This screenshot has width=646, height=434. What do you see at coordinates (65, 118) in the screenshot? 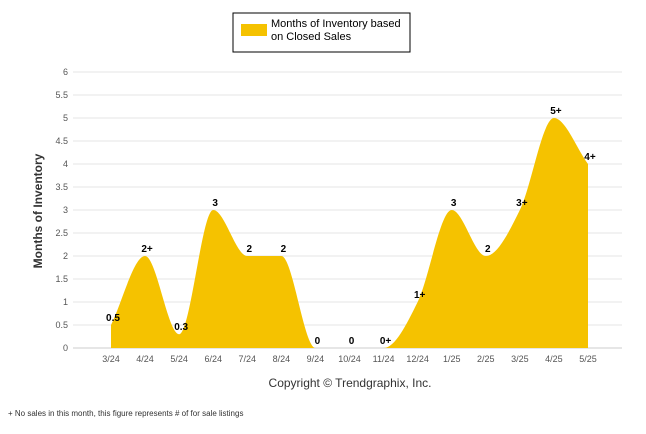
I see `y-tick-label: 5` at bounding box center [65, 118].